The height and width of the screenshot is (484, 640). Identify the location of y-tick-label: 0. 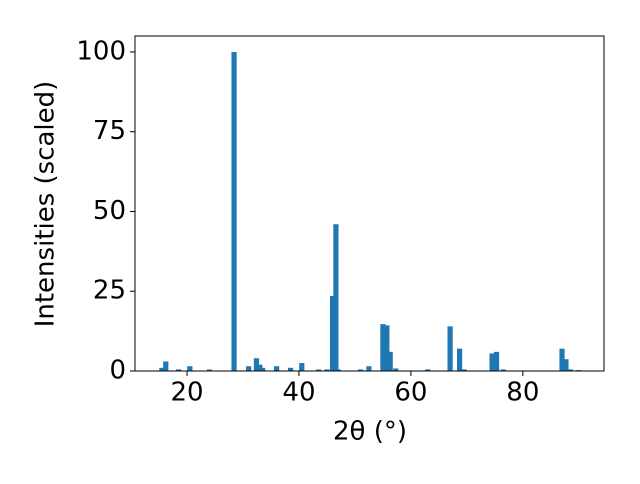
(117, 371).